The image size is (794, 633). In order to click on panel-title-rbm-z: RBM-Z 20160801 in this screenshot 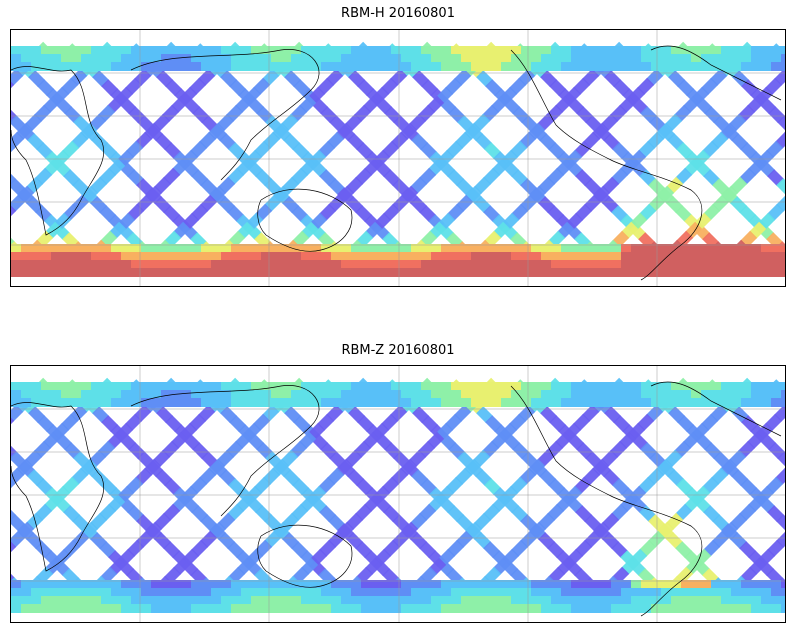, I will do `click(398, 350)`.